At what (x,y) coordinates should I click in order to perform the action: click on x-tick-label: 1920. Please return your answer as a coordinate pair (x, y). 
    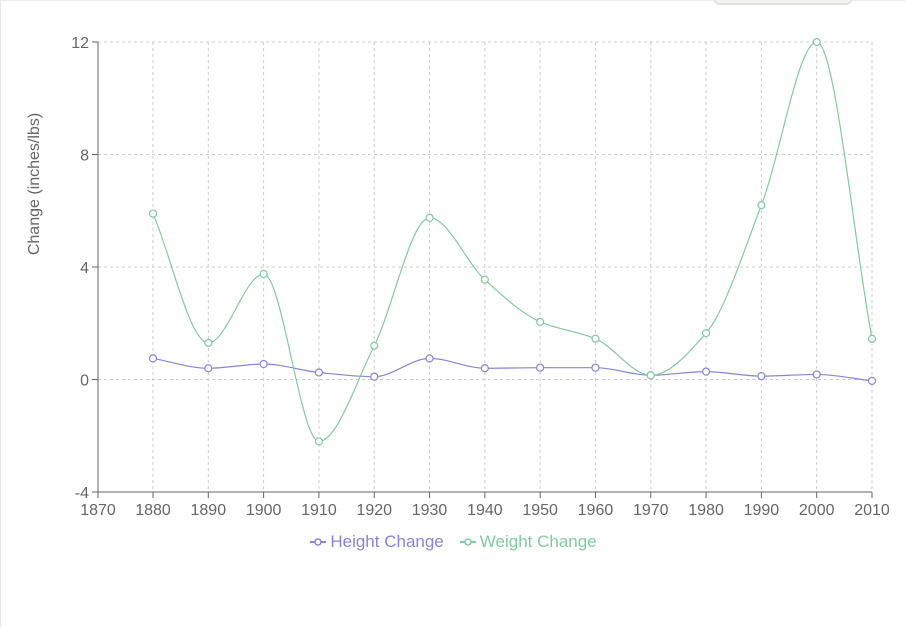
    Looking at the image, I should click on (374, 510).